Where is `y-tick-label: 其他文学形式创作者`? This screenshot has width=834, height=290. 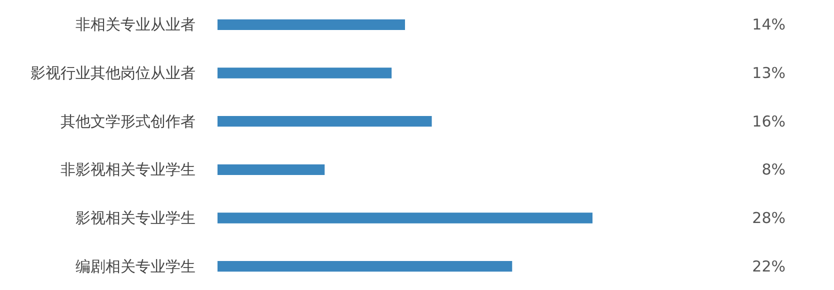 y-tick-label: 其他文学形式创作者 is located at coordinates (128, 121).